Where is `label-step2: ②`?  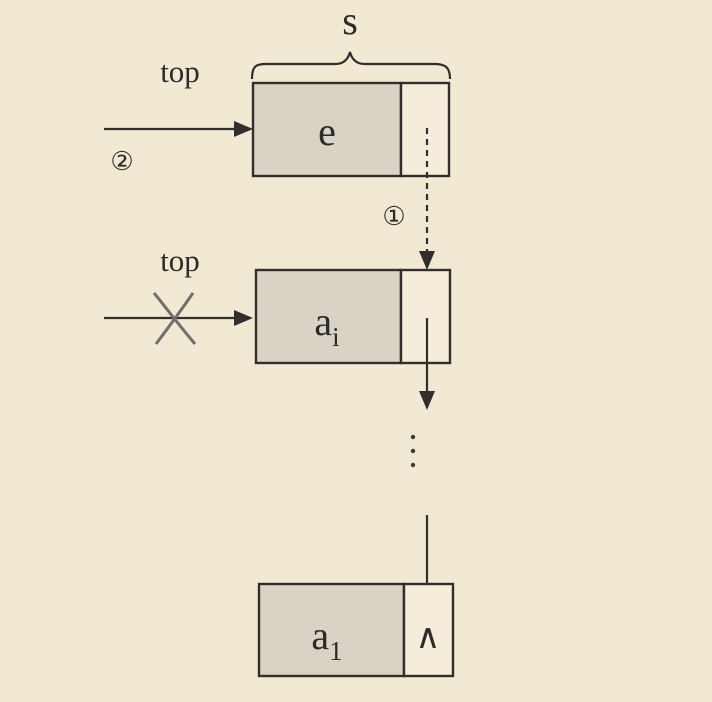
label-step2: ② is located at coordinates (121, 161).